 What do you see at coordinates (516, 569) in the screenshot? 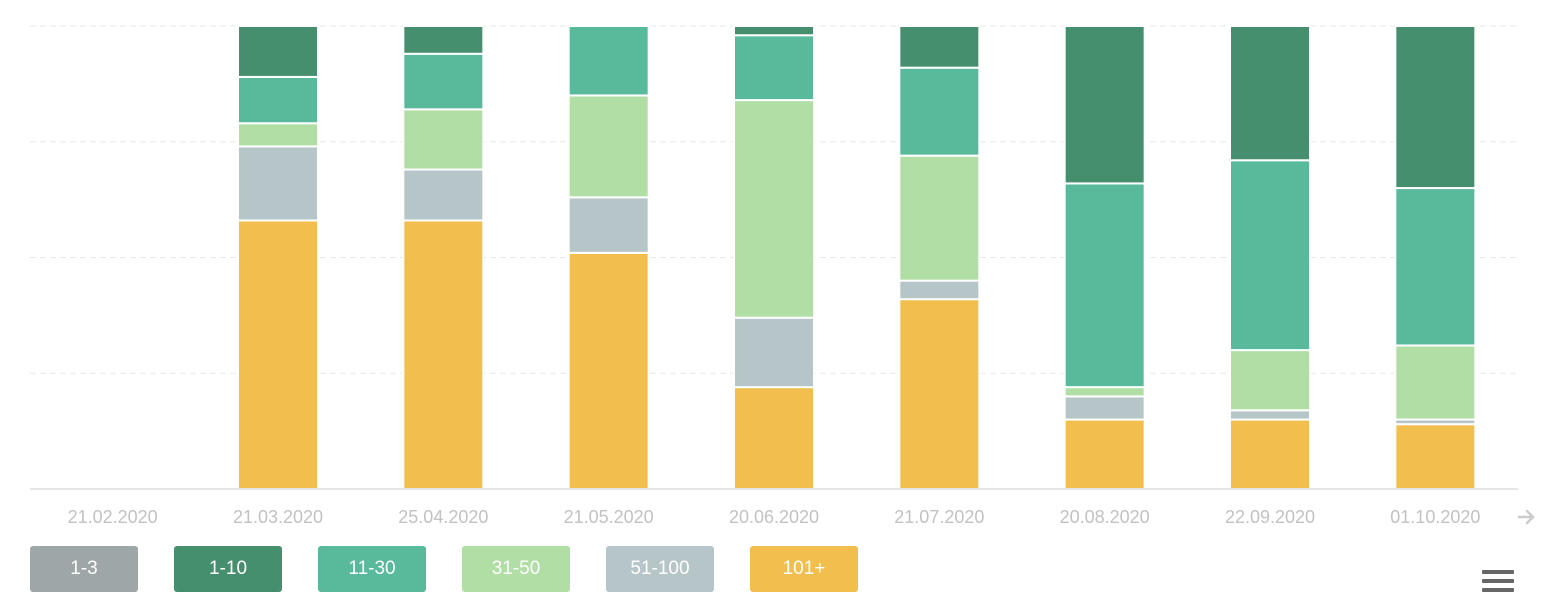
I see `legend-item-31-50: 31-50` at bounding box center [516, 569].